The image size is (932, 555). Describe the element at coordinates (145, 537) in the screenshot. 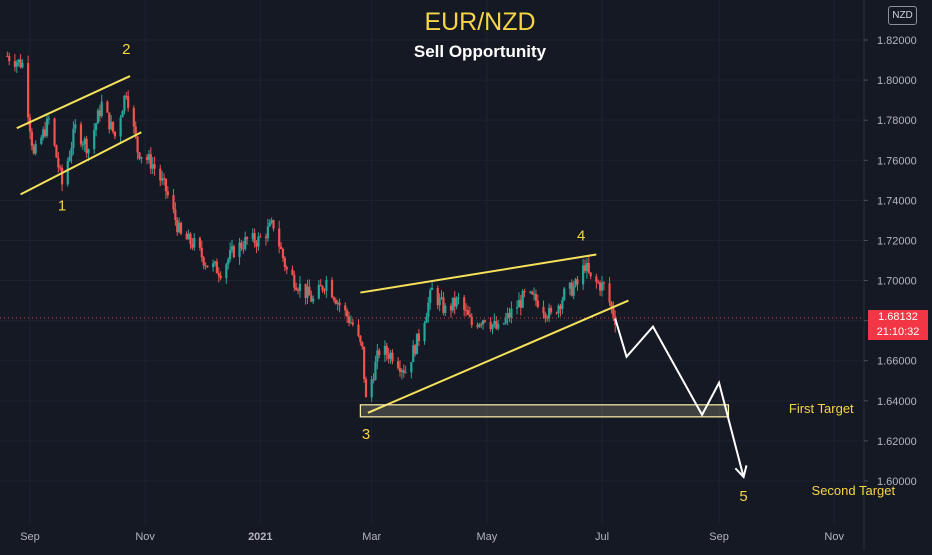

I see `x-tick-label: Nov` at that location.